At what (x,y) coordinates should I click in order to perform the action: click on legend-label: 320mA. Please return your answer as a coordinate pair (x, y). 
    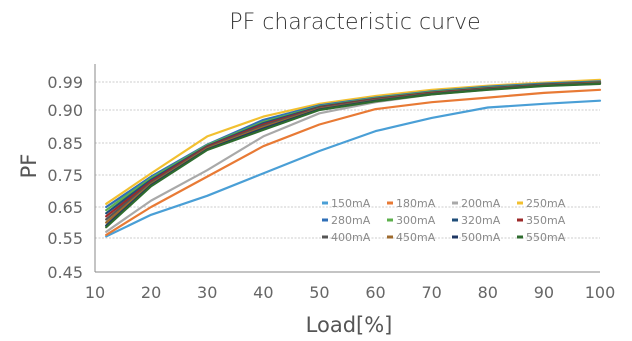
    Looking at the image, I should click on (481, 220).